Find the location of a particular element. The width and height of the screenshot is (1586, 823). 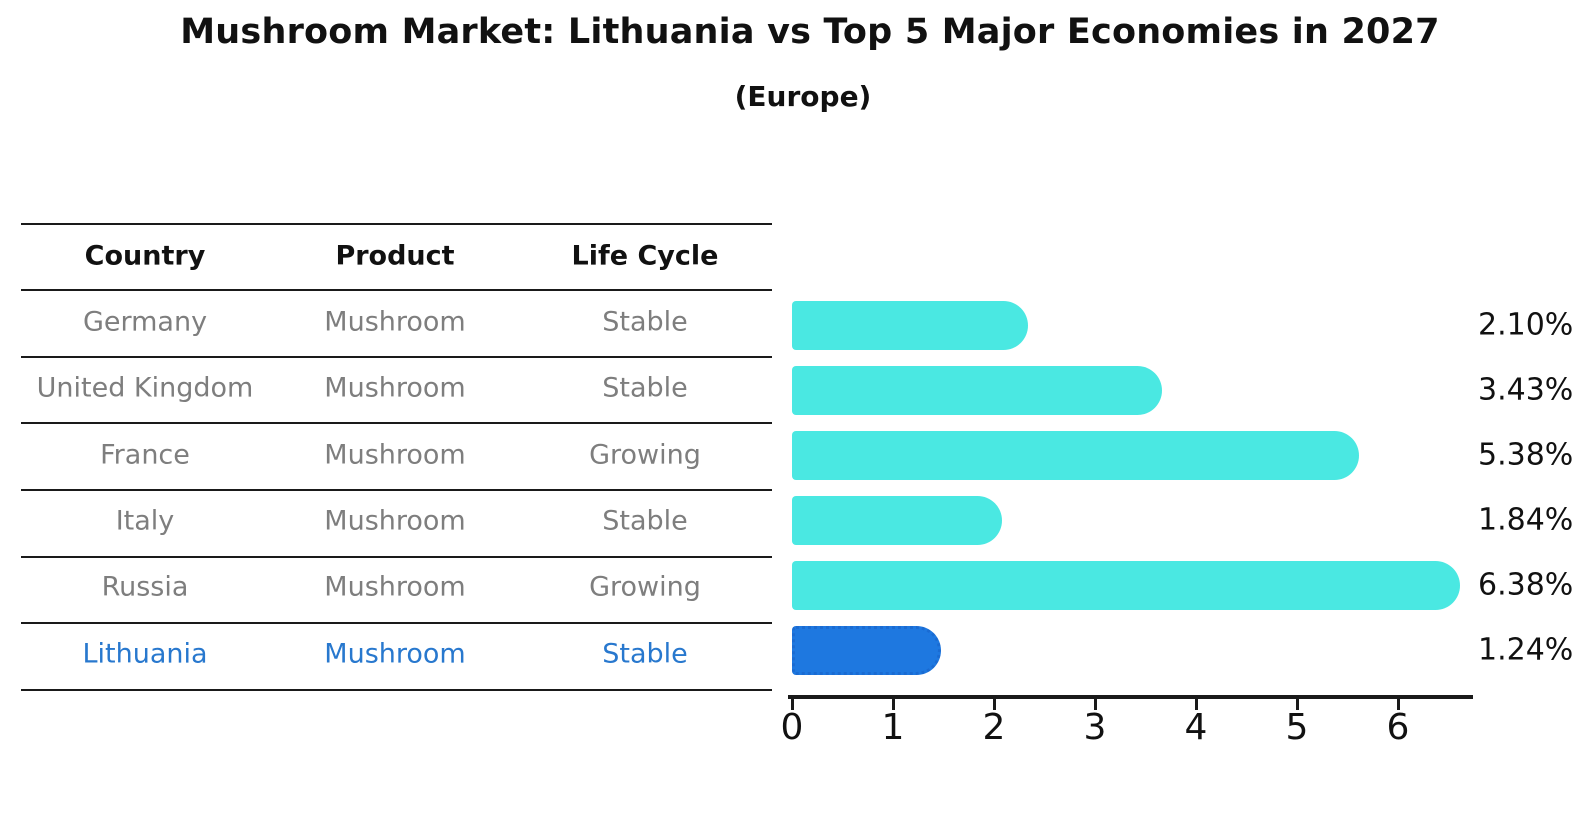

cell-life-cycle-lithuania: Stable is located at coordinates (645, 654).